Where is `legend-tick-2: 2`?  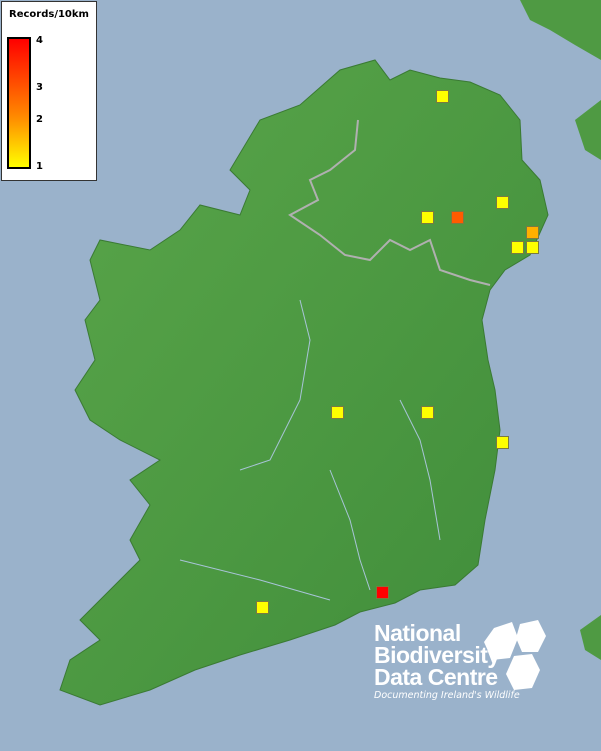
legend-tick-2: 2 is located at coordinates (39, 119).